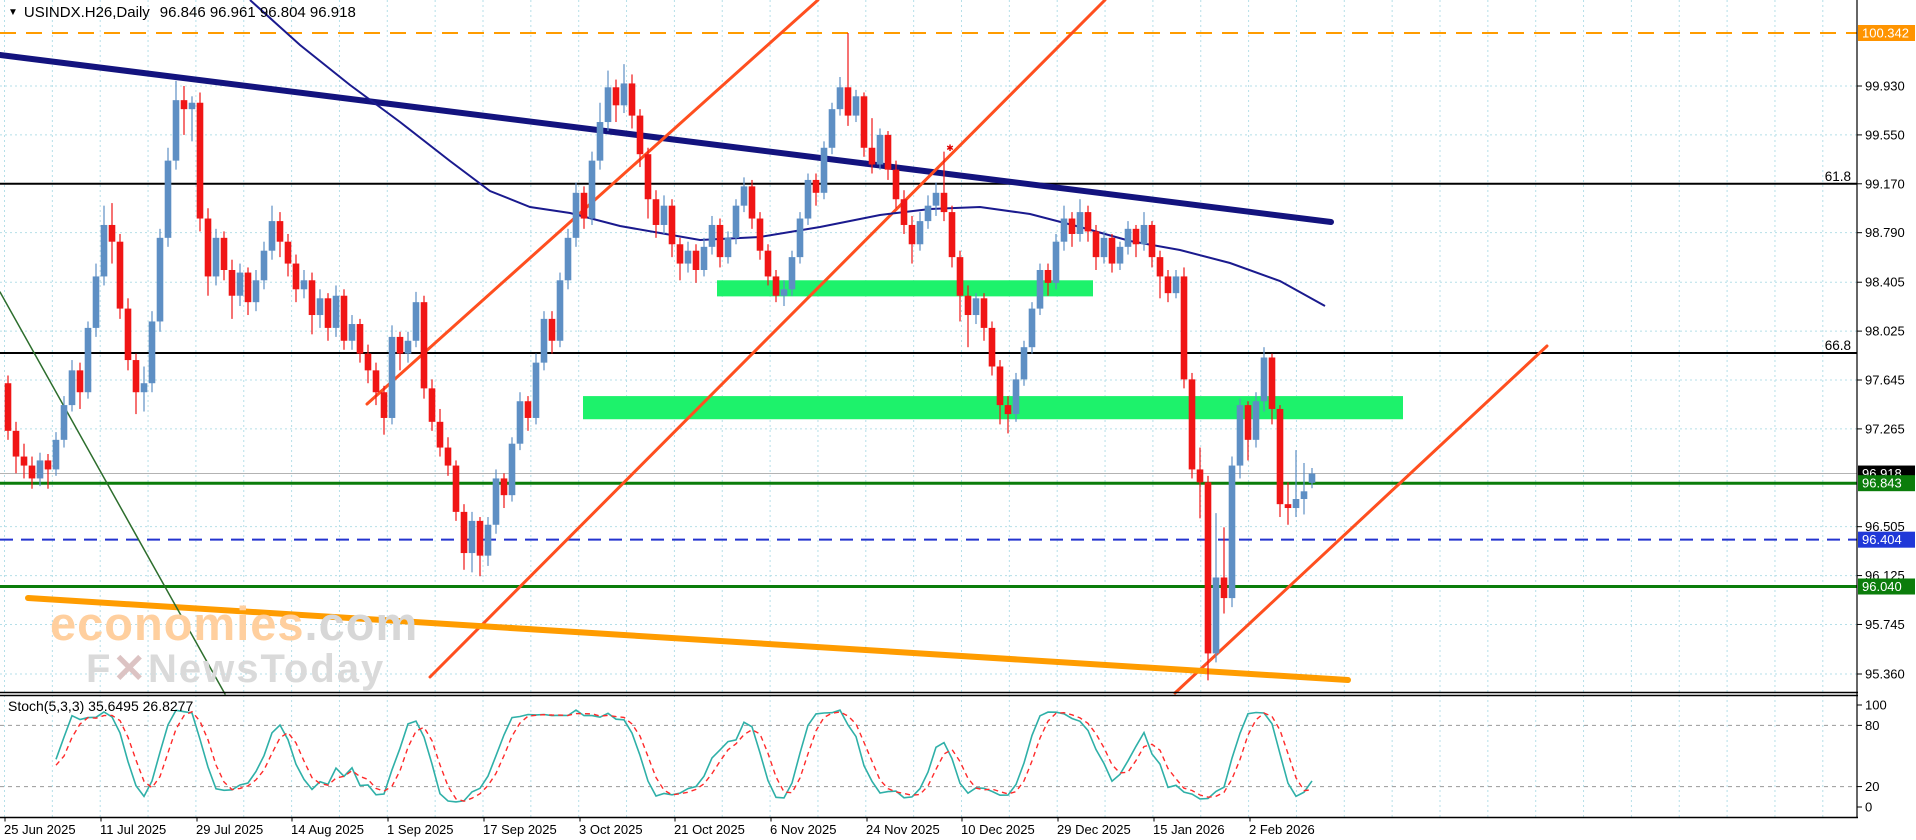 This screenshot has width=1916, height=840. I want to click on price-zone-band, so click(905, 288).